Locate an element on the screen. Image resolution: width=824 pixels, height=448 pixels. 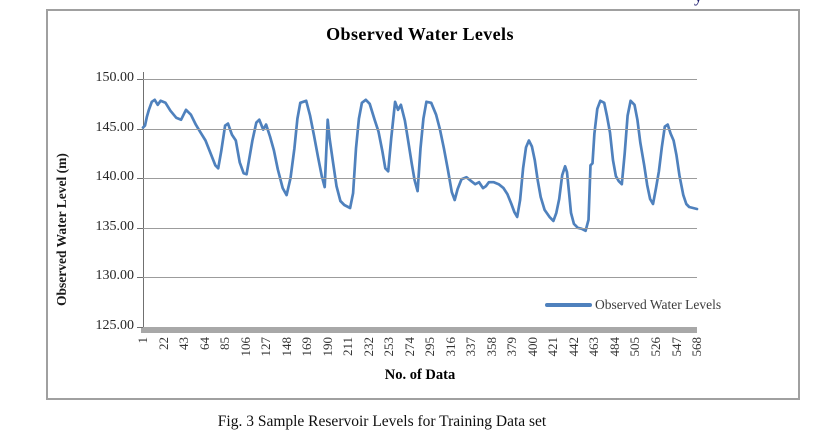
x-tick-label: 64 is located at coordinates (204, 343).